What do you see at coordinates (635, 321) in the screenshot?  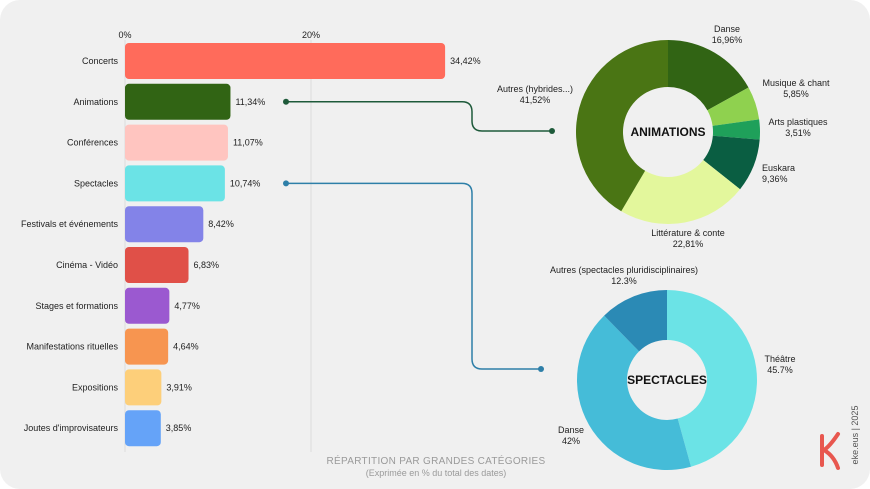 I see `slice-autres-spectacles-pluridisciplinaires` at bounding box center [635, 321].